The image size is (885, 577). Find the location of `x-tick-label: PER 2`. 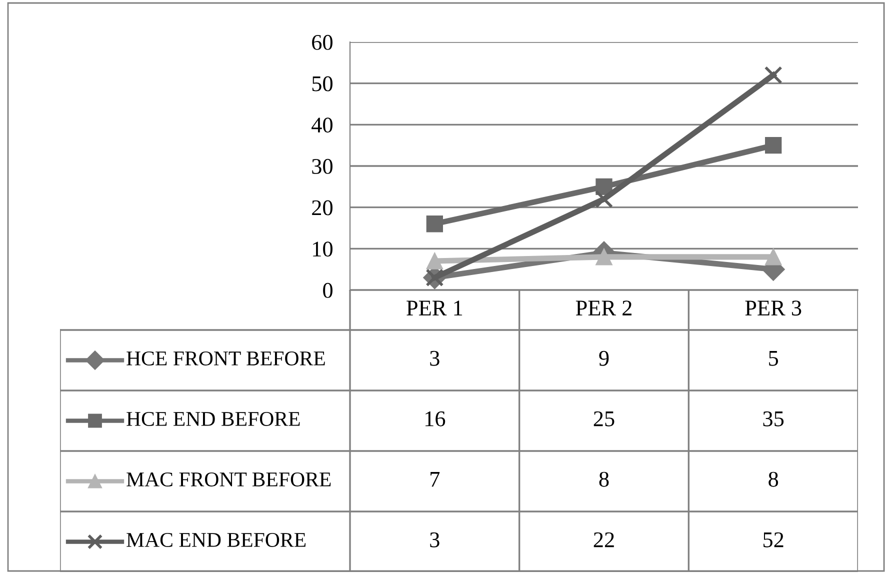

x-tick-label: PER 2 is located at coordinates (604, 308).